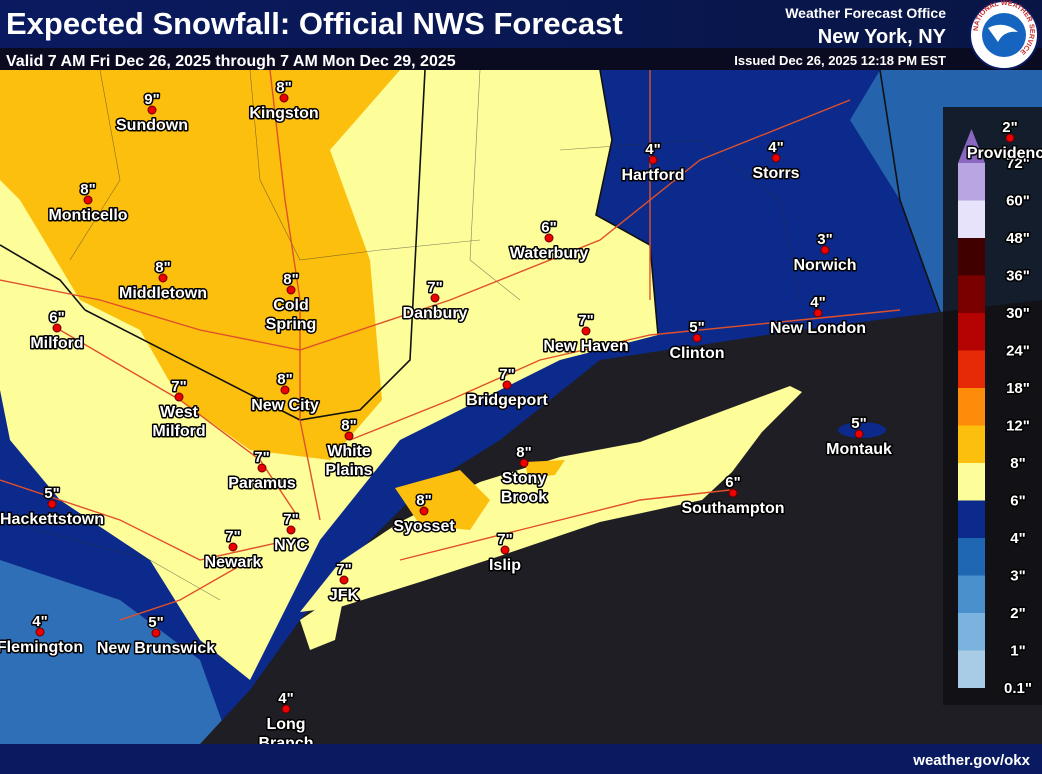 This screenshot has height=774, width=1042. Describe the element at coordinates (1017, 613) in the screenshot. I see `legend-label: 2"` at that location.